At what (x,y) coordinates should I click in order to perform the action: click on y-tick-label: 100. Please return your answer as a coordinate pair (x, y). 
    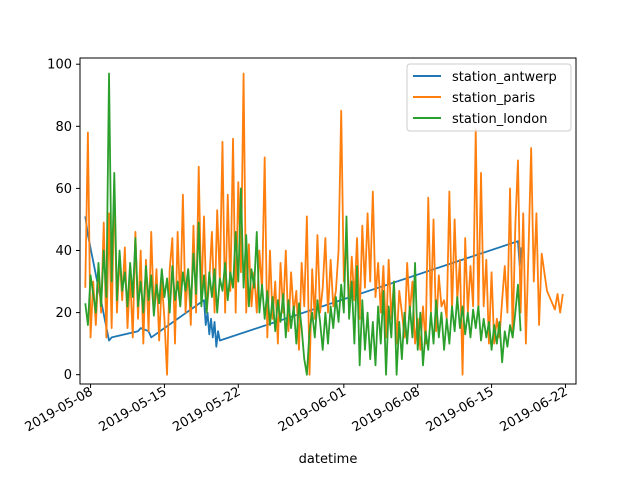
    Looking at the image, I should click on (59, 65).